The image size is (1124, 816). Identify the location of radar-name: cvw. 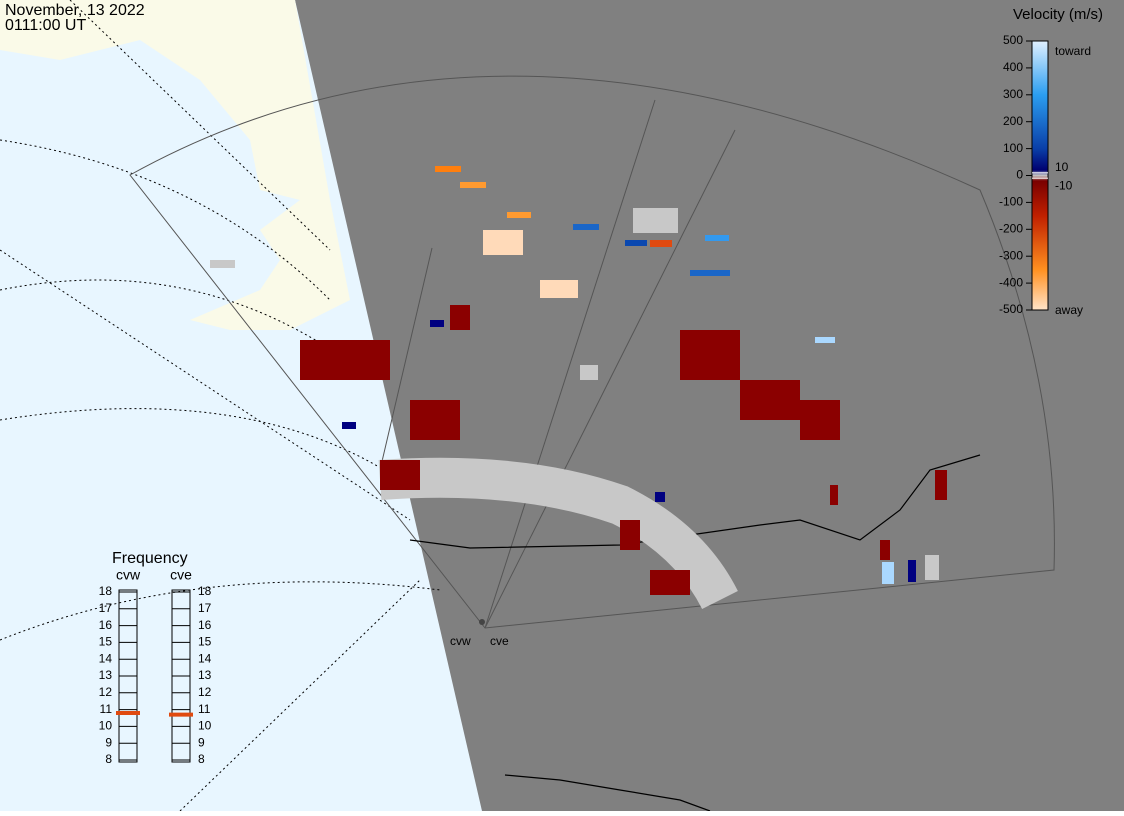
(128, 575).